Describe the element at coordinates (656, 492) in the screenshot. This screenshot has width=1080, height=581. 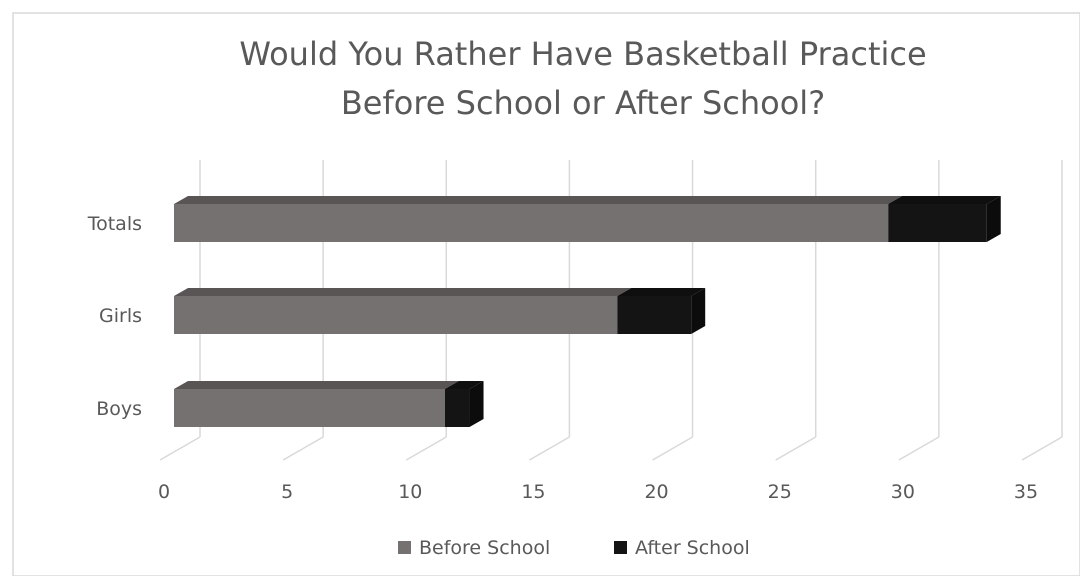
I see `x-tick-label: 20` at that location.